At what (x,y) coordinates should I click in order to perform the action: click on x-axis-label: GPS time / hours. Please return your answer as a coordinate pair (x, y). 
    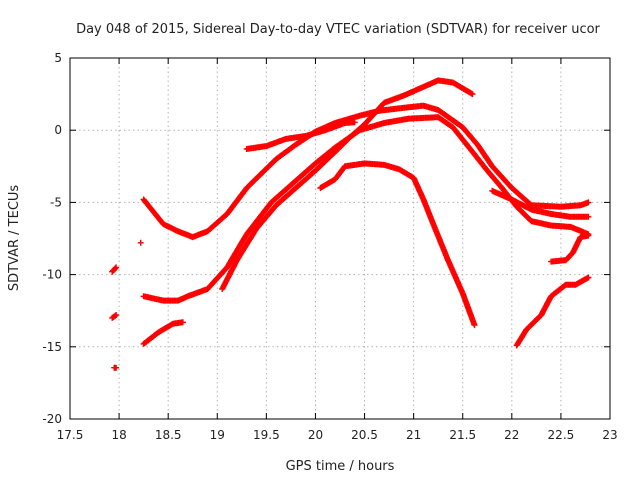
    Looking at the image, I should click on (340, 466).